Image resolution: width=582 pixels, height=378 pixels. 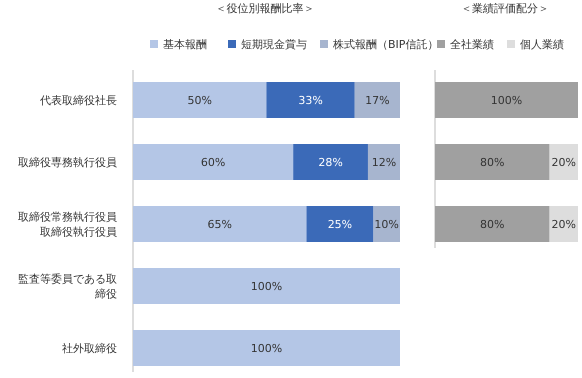 I want to click on legend-label: 基本報酬, so click(x=185, y=44).